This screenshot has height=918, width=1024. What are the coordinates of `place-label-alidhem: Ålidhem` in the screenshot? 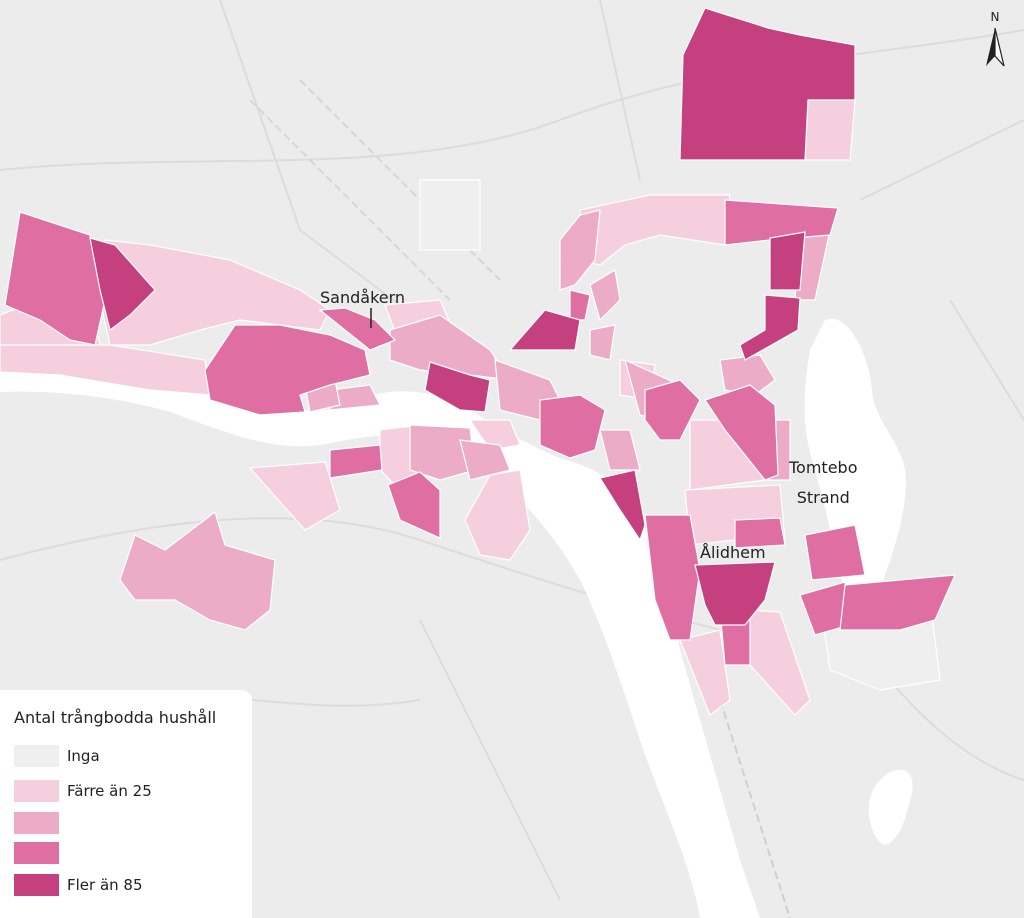 It's located at (733, 552).